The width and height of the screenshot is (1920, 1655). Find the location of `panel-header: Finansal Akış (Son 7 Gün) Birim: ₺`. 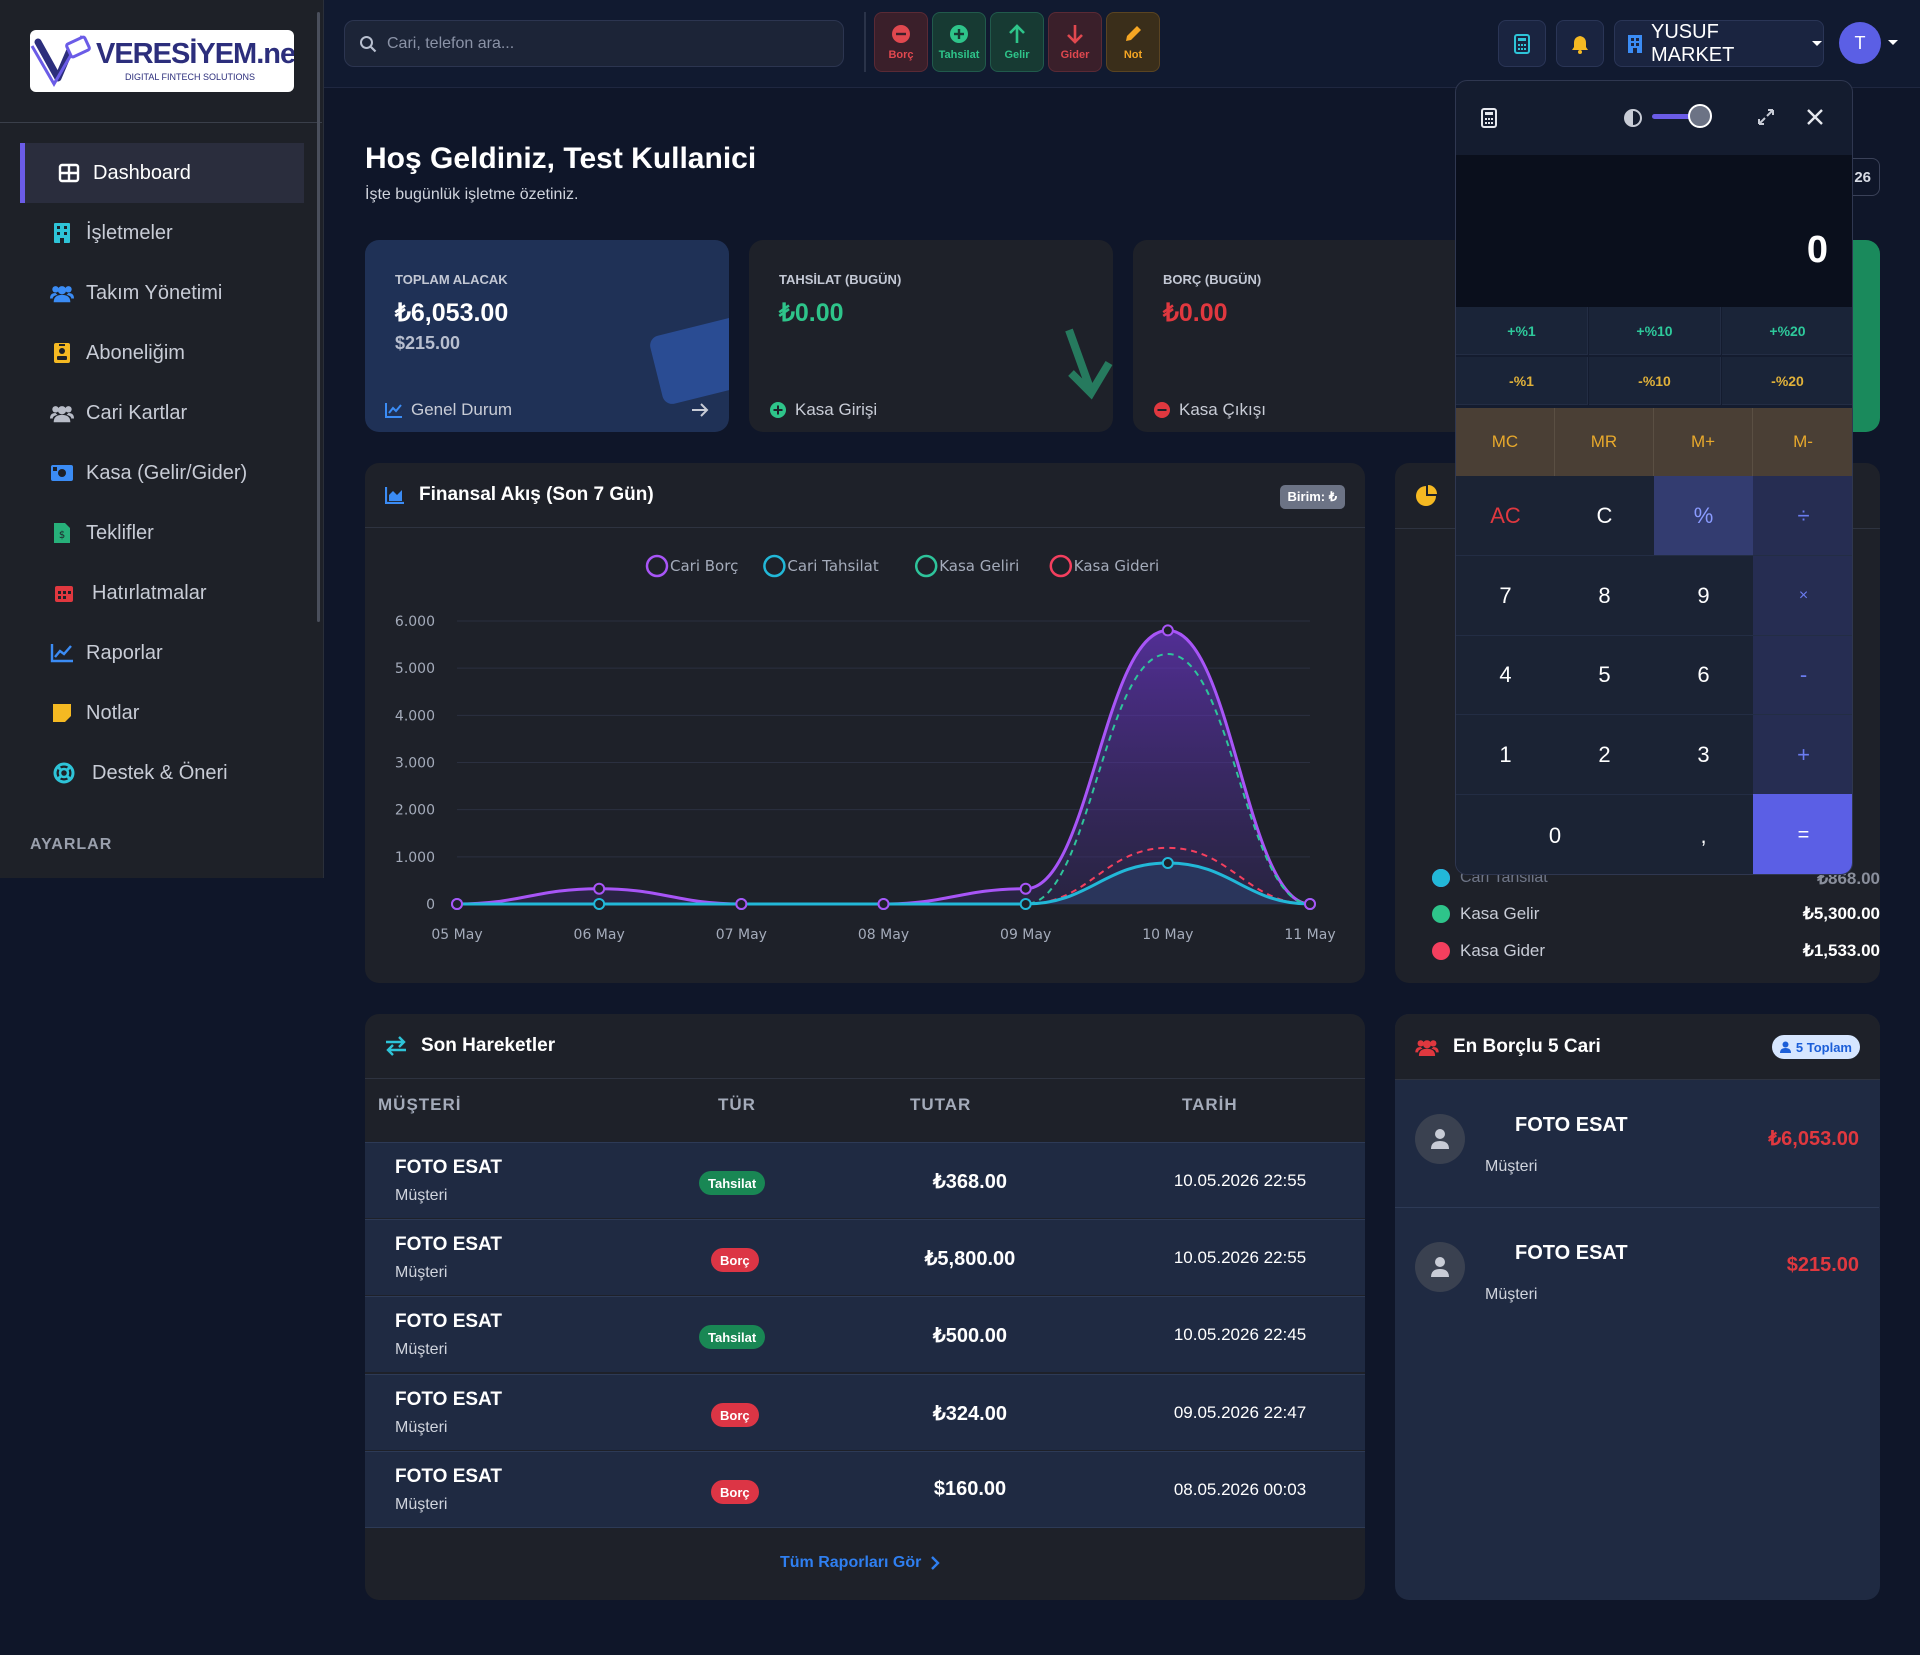

panel-header: Finansal Akış (Son 7 Gün) Birim: ₺ is located at coordinates (865, 495).